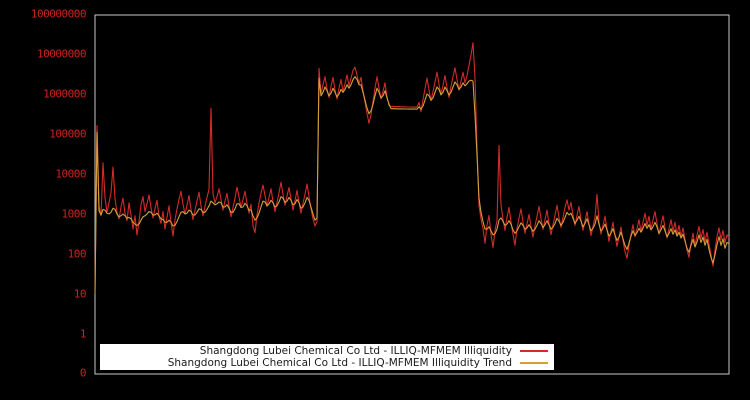 The image size is (750, 400). Describe the element at coordinates (80, 294) in the screenshot. I see `svg-text: 10` at that location.